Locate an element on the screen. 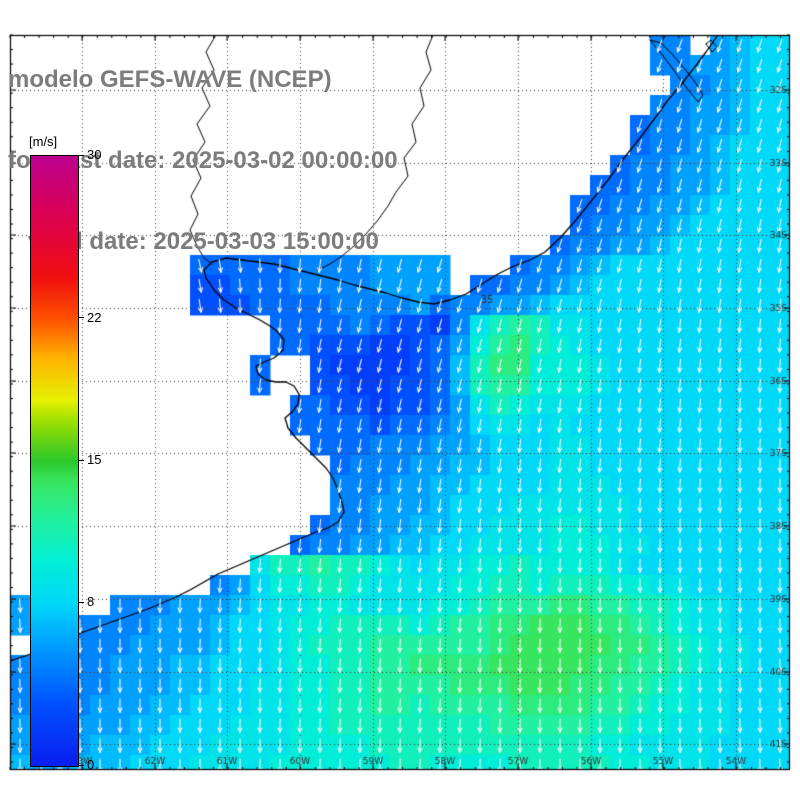 This screenshot has width=800, height=800. forecast-date-line: forecast date: 2025-03-02 00:00:00 is located at coordinates (203, 160).